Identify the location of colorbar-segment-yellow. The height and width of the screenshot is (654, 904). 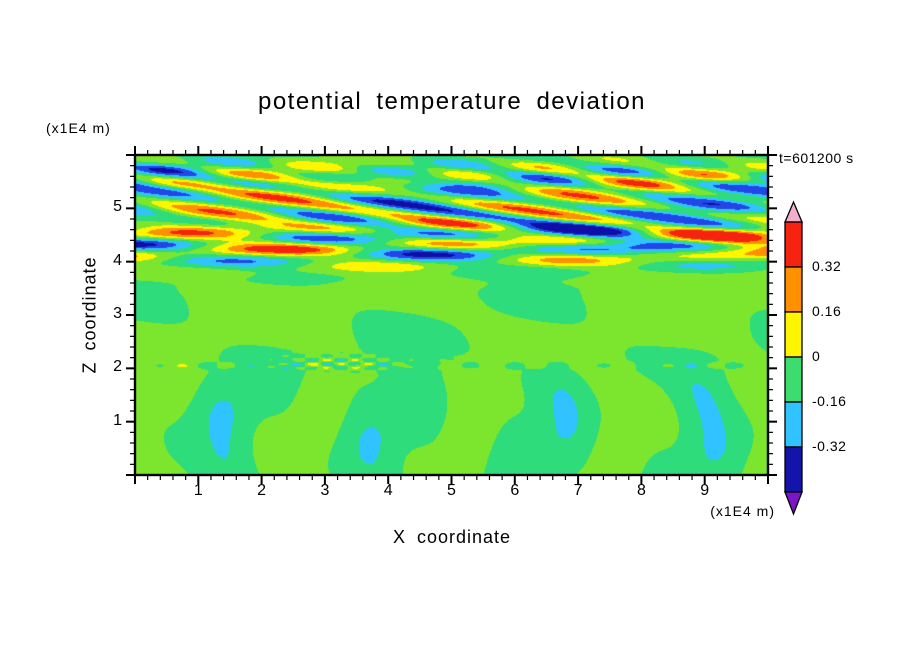
(793, 334).